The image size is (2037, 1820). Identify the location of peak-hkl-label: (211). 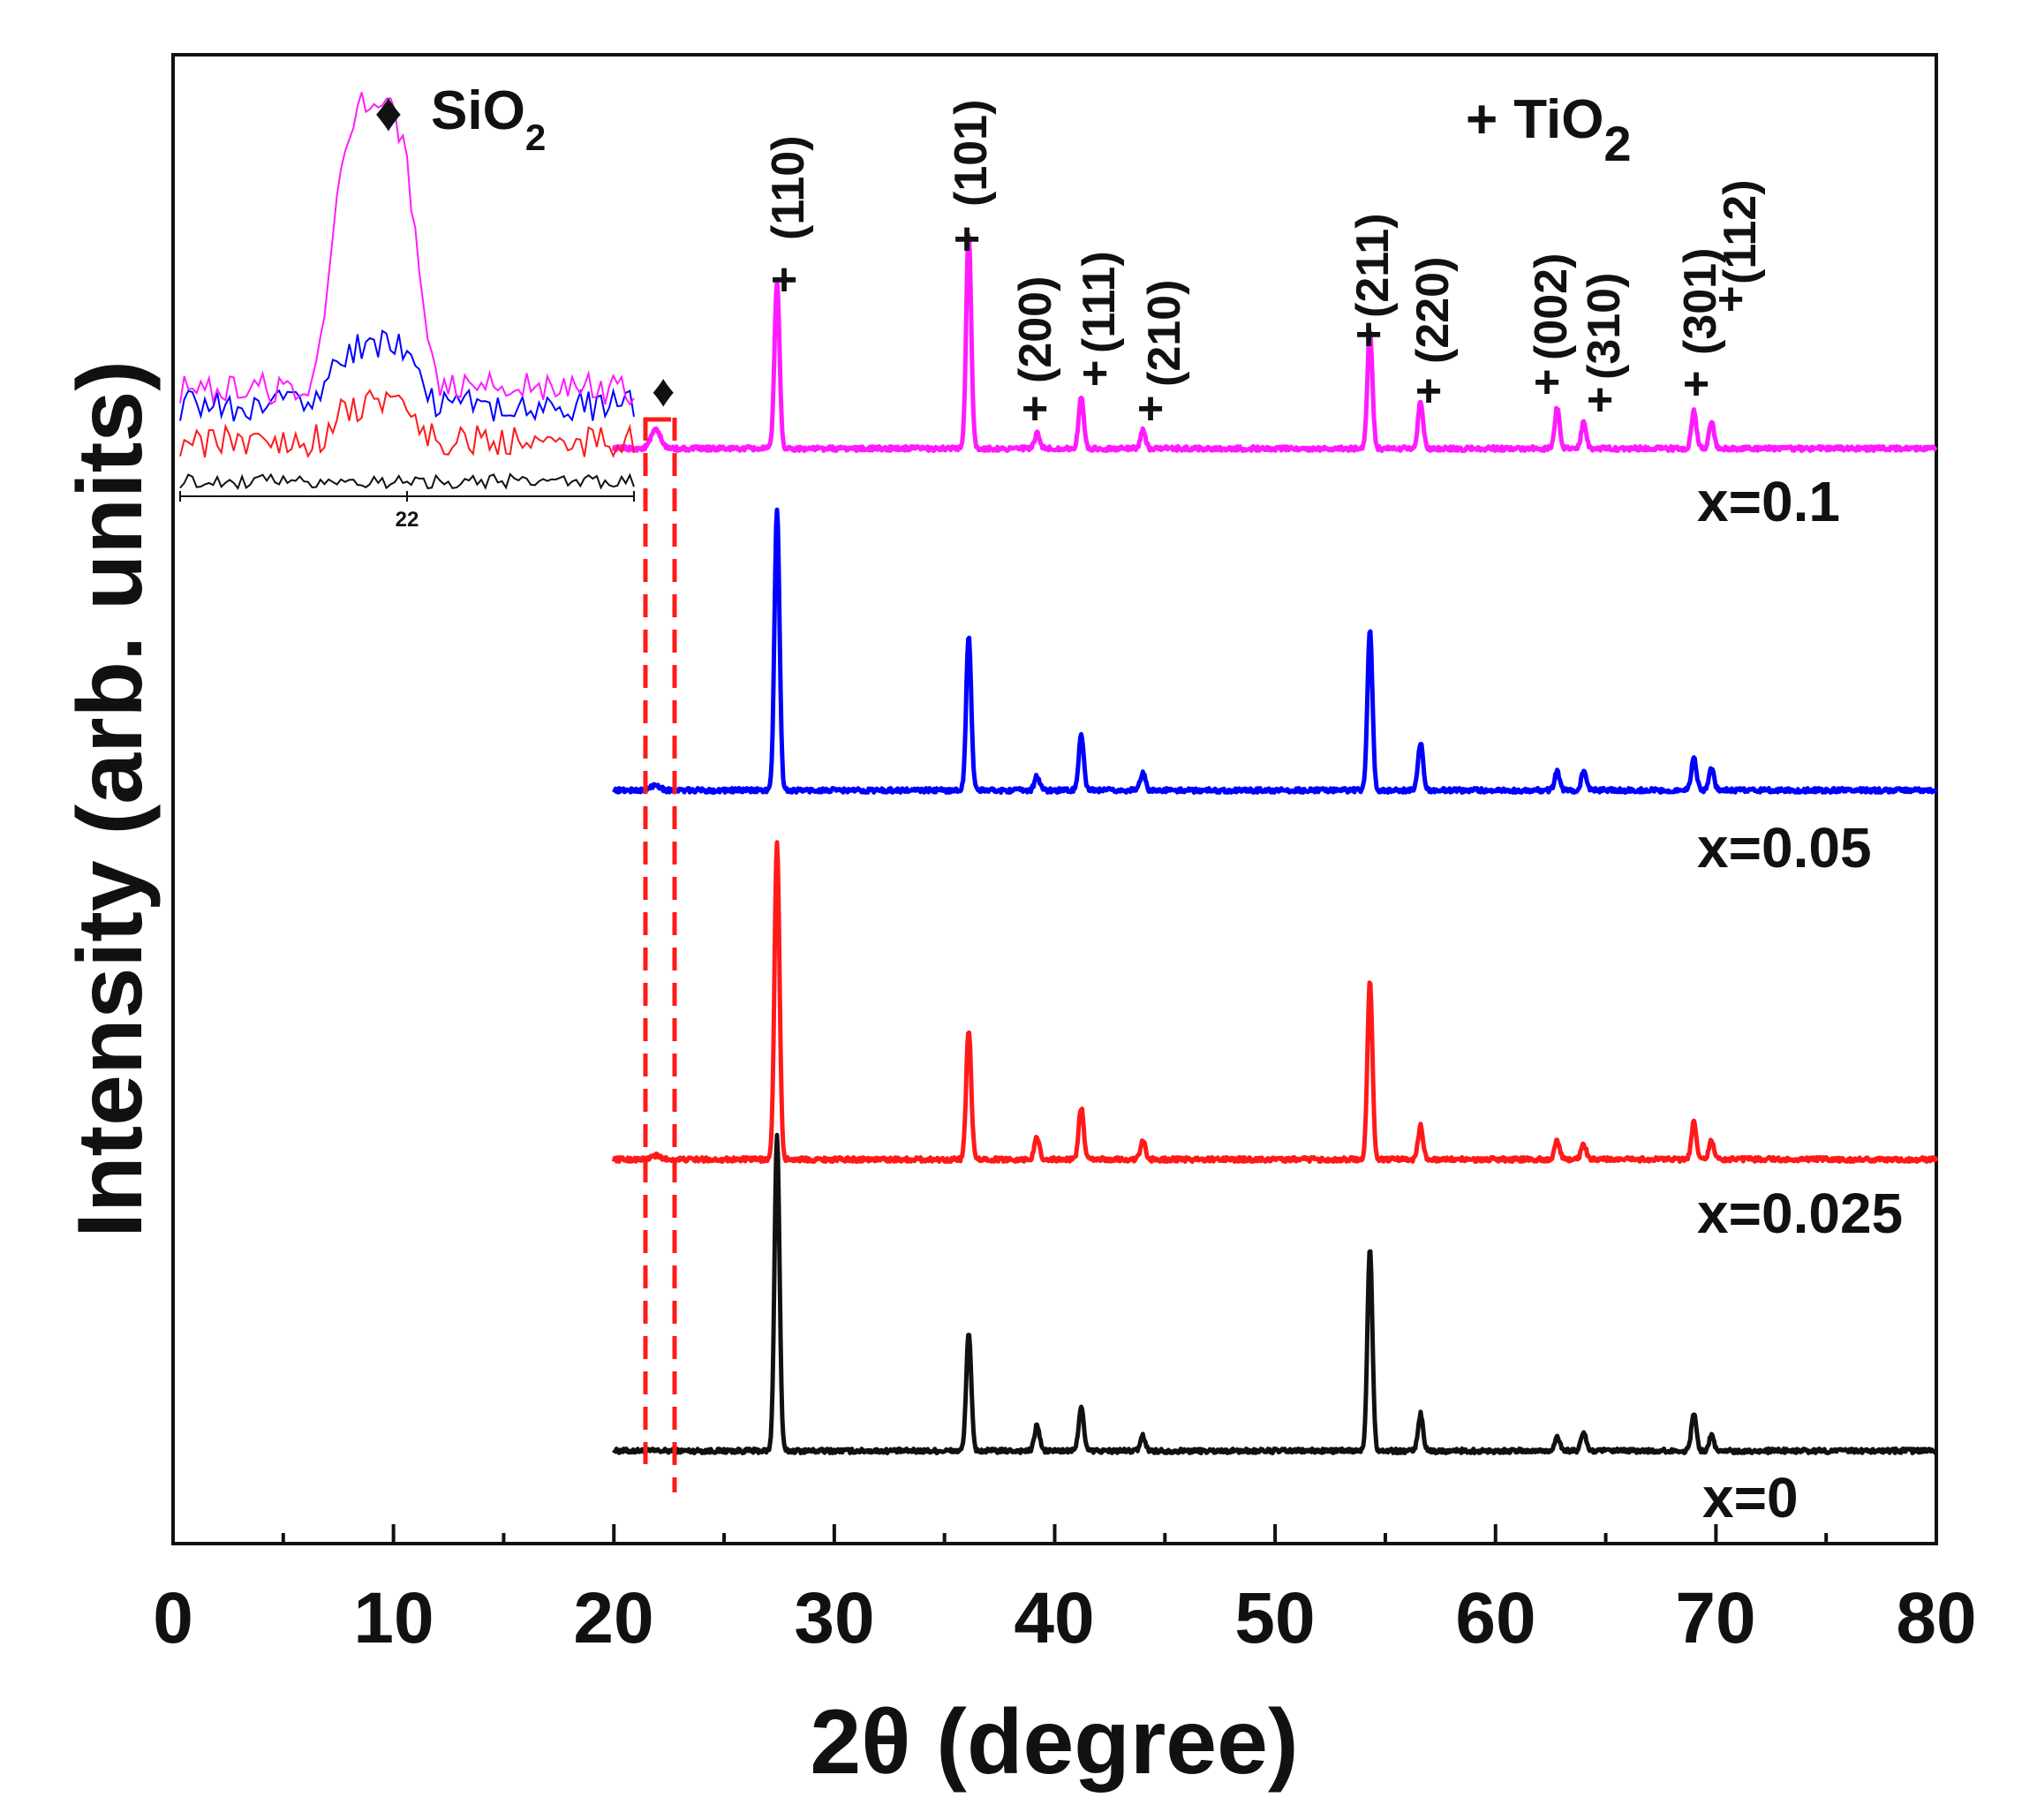
(1373, 265).